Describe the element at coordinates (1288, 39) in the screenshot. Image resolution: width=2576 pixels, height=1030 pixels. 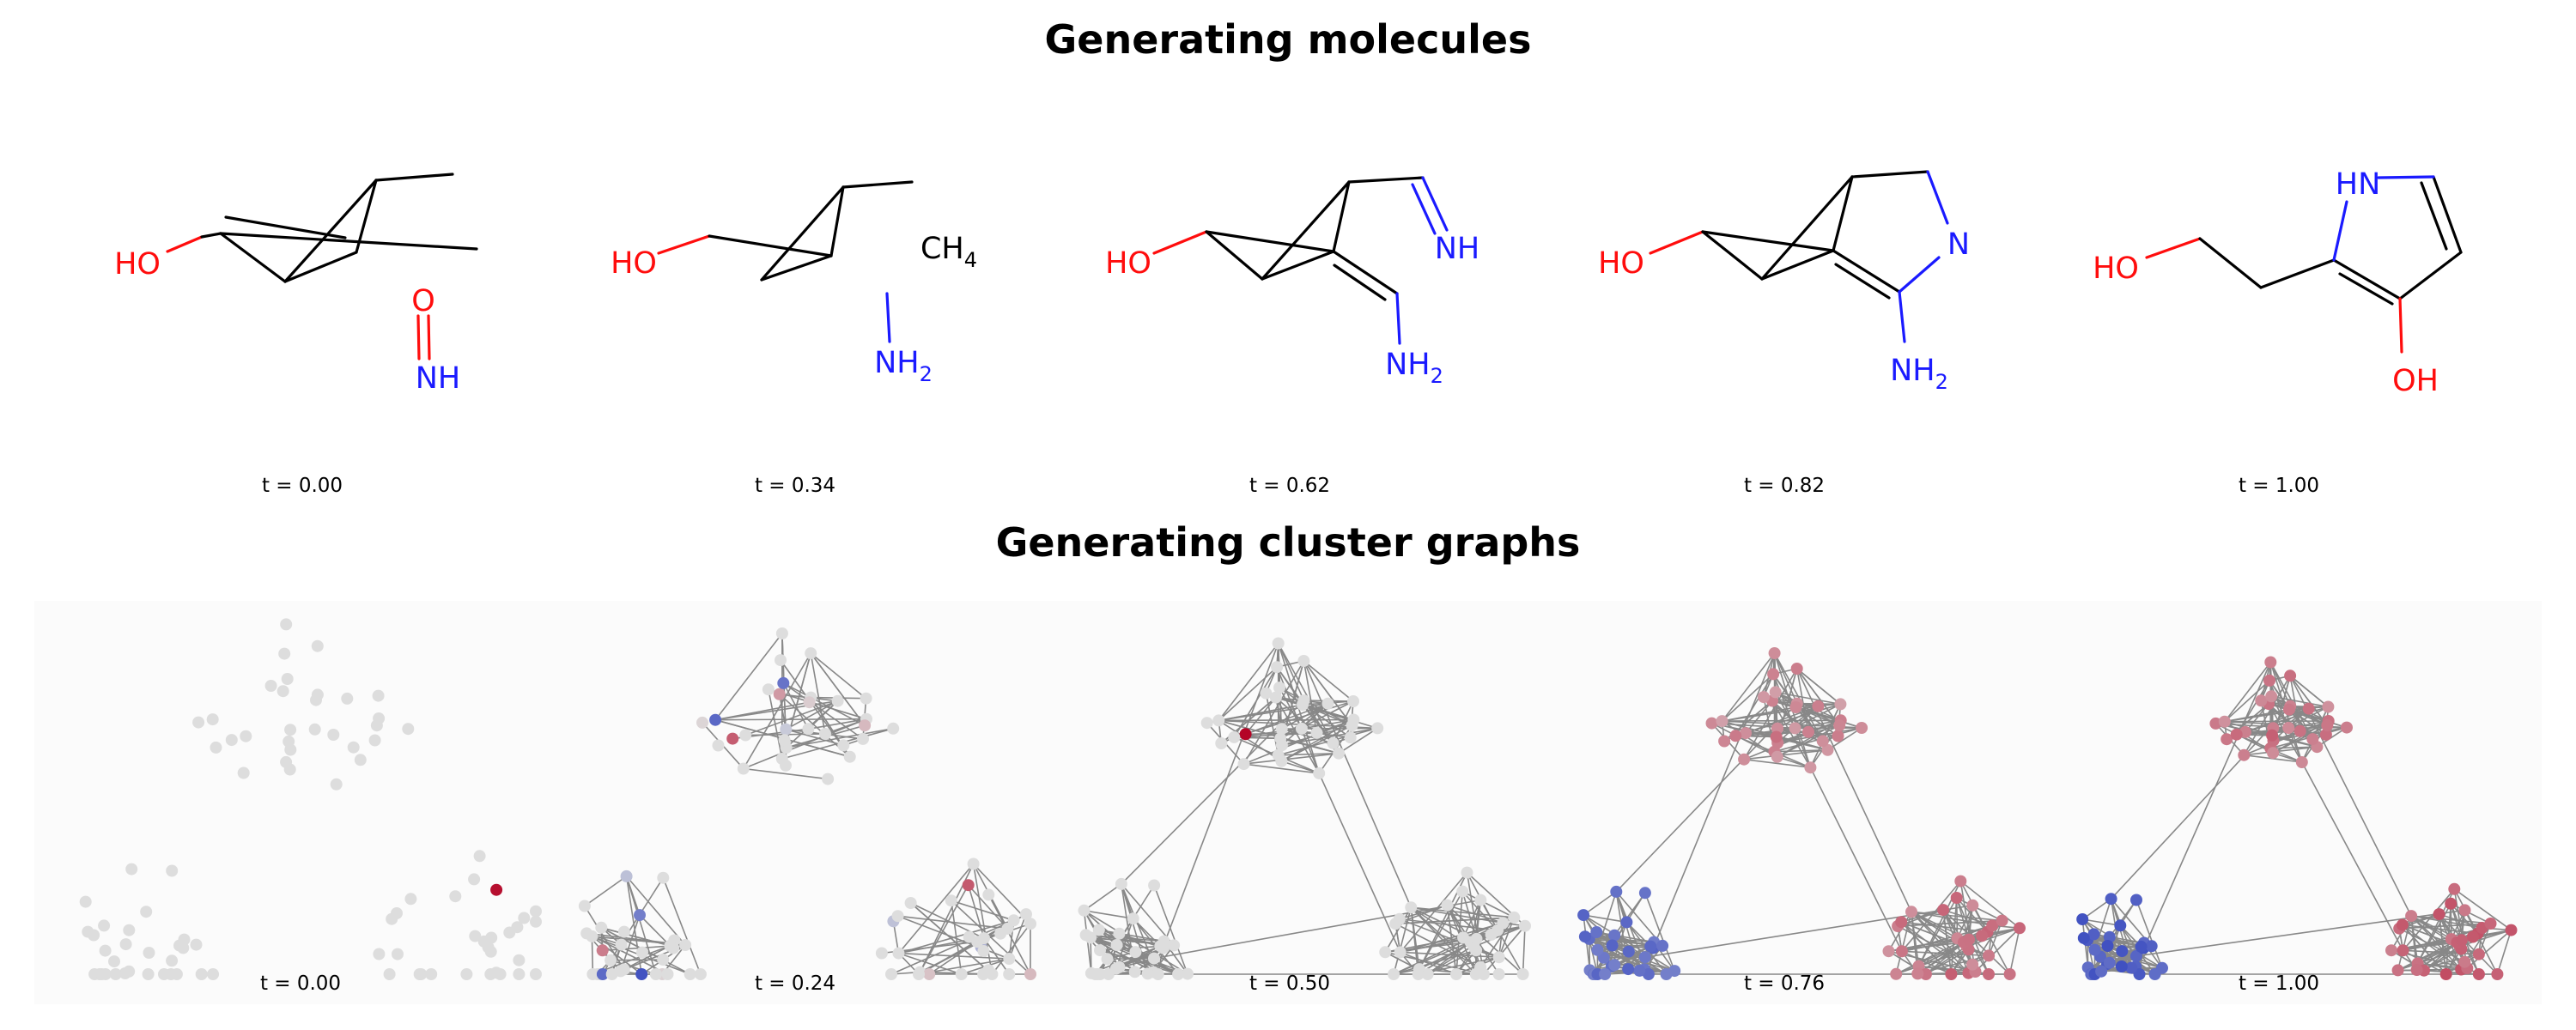
I see `molecules-section-title: Generating molecules` at that location.